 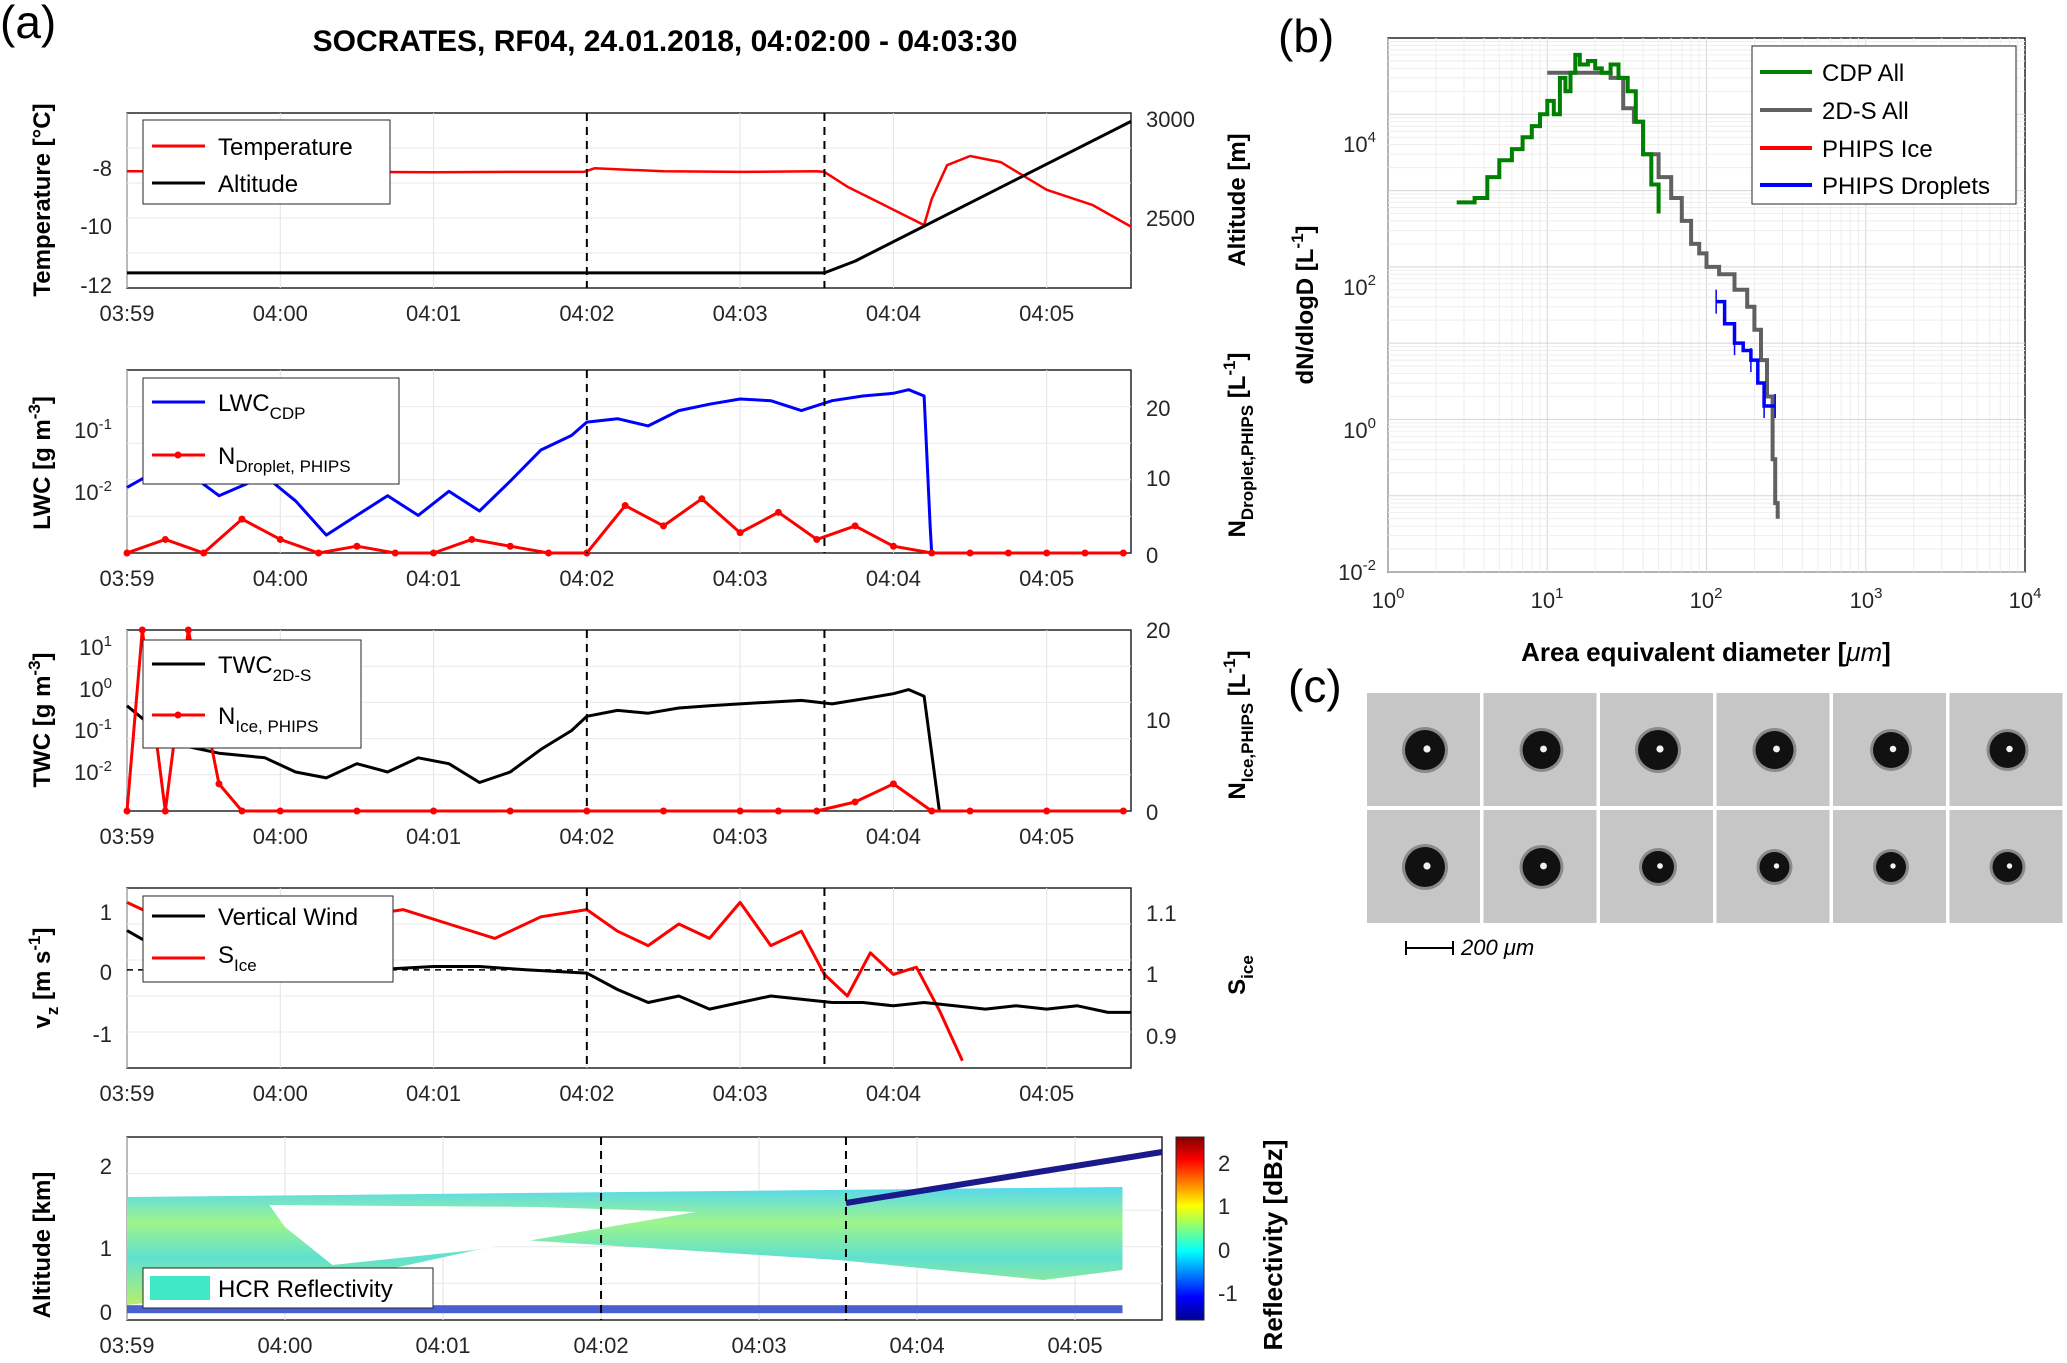 I want to click on tick-labels: 2 1 0, so click(x=106, y=1239).